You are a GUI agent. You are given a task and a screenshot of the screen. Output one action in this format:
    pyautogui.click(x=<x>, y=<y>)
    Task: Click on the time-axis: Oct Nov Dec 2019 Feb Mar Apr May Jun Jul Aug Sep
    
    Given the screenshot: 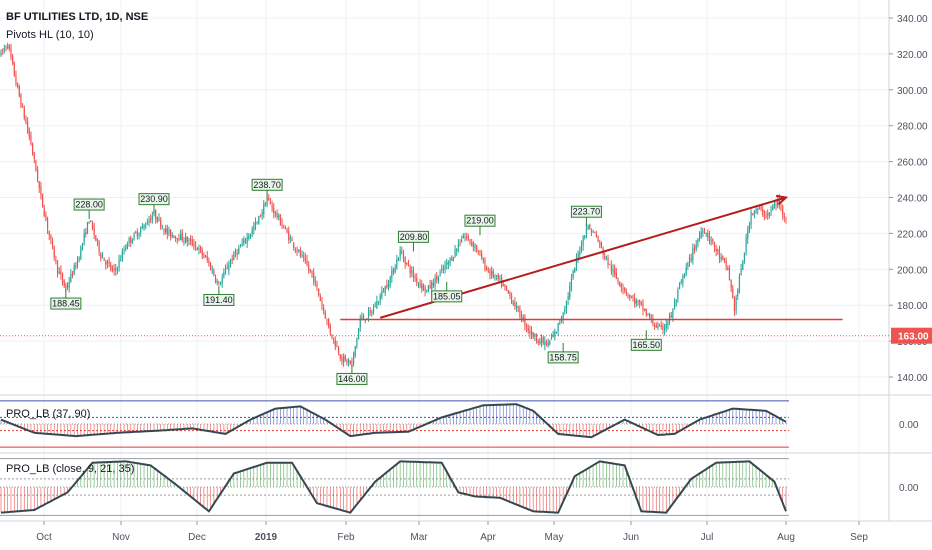 What is the action you would take?
    pyautogui.click(x=452, y=532)
    